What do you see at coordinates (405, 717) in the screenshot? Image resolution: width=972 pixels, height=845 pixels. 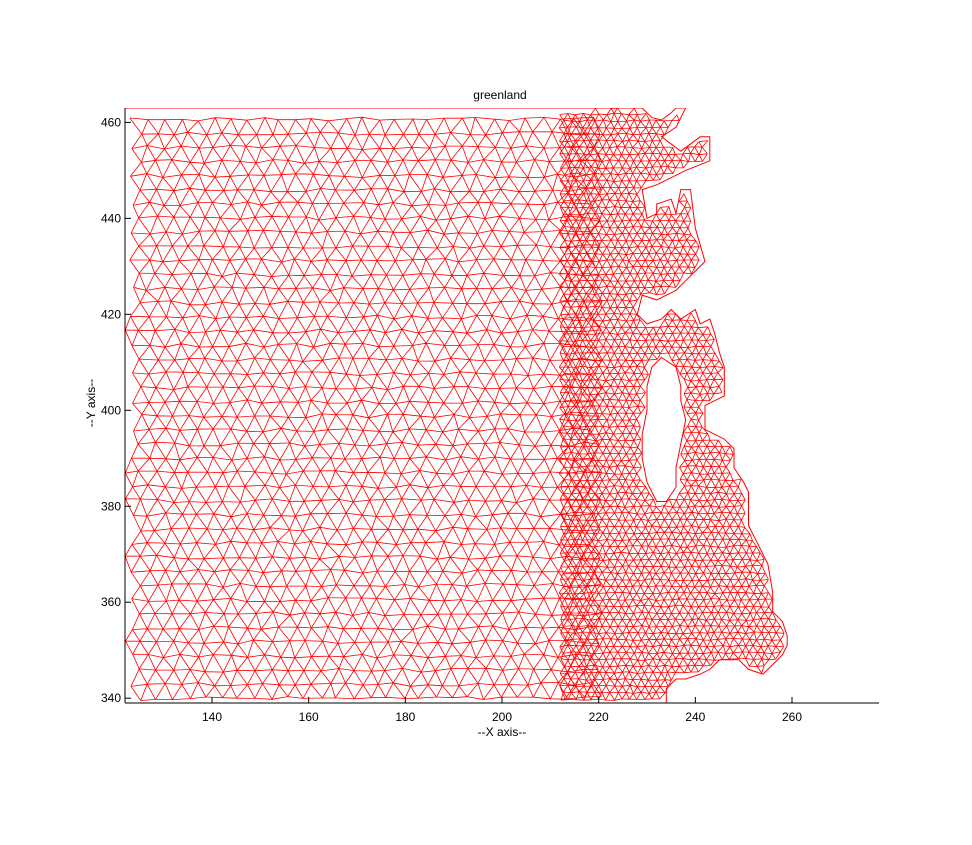 I see `x-tick-label: 180` at bounding box center [405, 717].